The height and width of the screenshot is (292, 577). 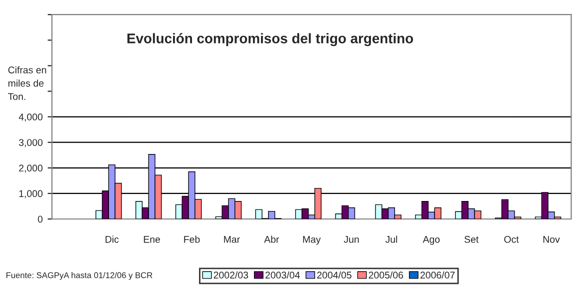 What do you see at coordinates (232, 239) in the screenshot?
I see `x-tick-label: Mar` at bounding box center [232, 239].